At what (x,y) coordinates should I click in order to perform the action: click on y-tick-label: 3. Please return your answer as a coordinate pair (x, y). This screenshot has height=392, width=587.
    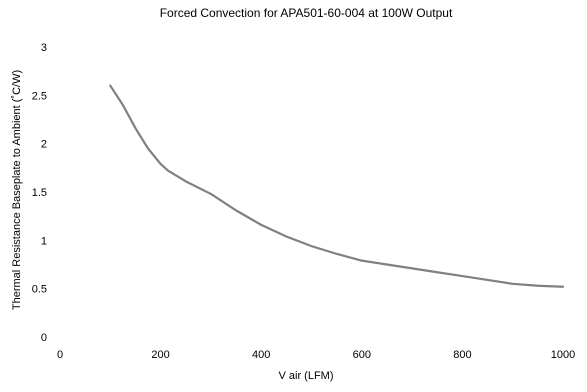
    Looking at the image, I should click on (44, 48).